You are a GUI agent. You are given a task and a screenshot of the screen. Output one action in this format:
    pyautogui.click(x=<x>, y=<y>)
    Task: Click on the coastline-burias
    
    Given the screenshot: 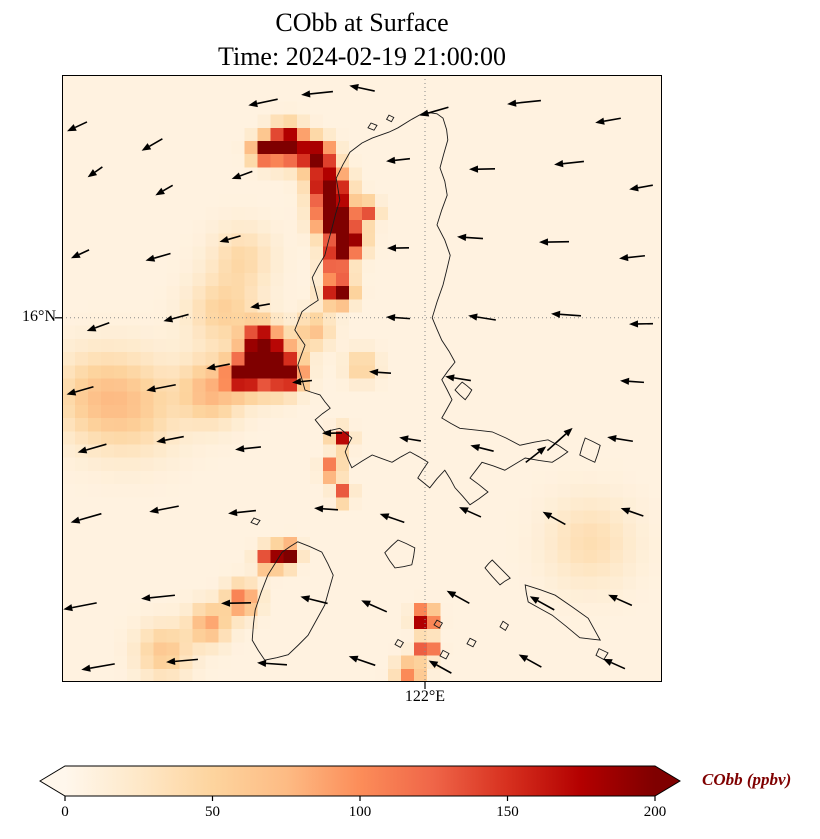 What is the action you would take?
    pyautogui.click(x=497, y=572)
    